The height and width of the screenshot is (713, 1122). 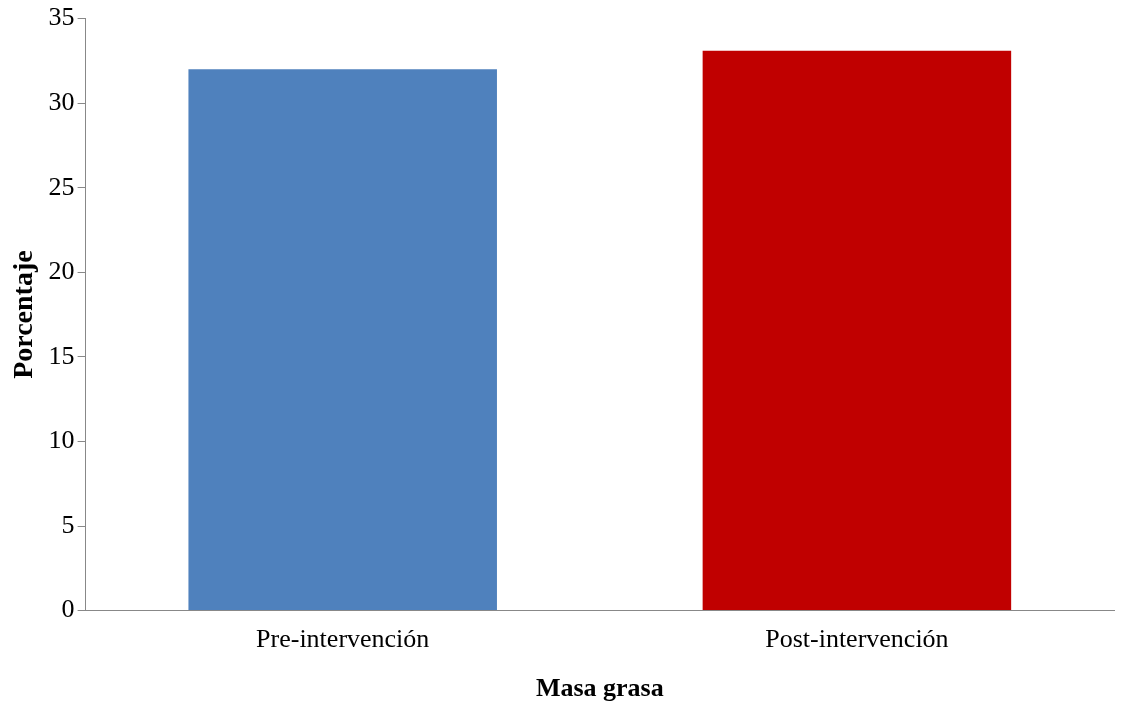 I want to click on y-tick-label: 20, so click(x=61, y=271).